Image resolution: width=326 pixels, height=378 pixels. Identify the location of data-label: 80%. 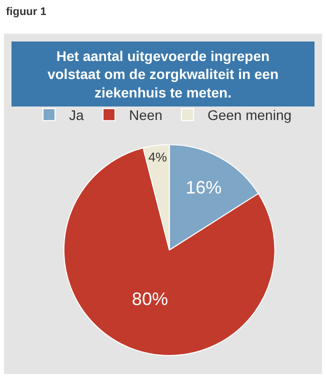
(150, 299).